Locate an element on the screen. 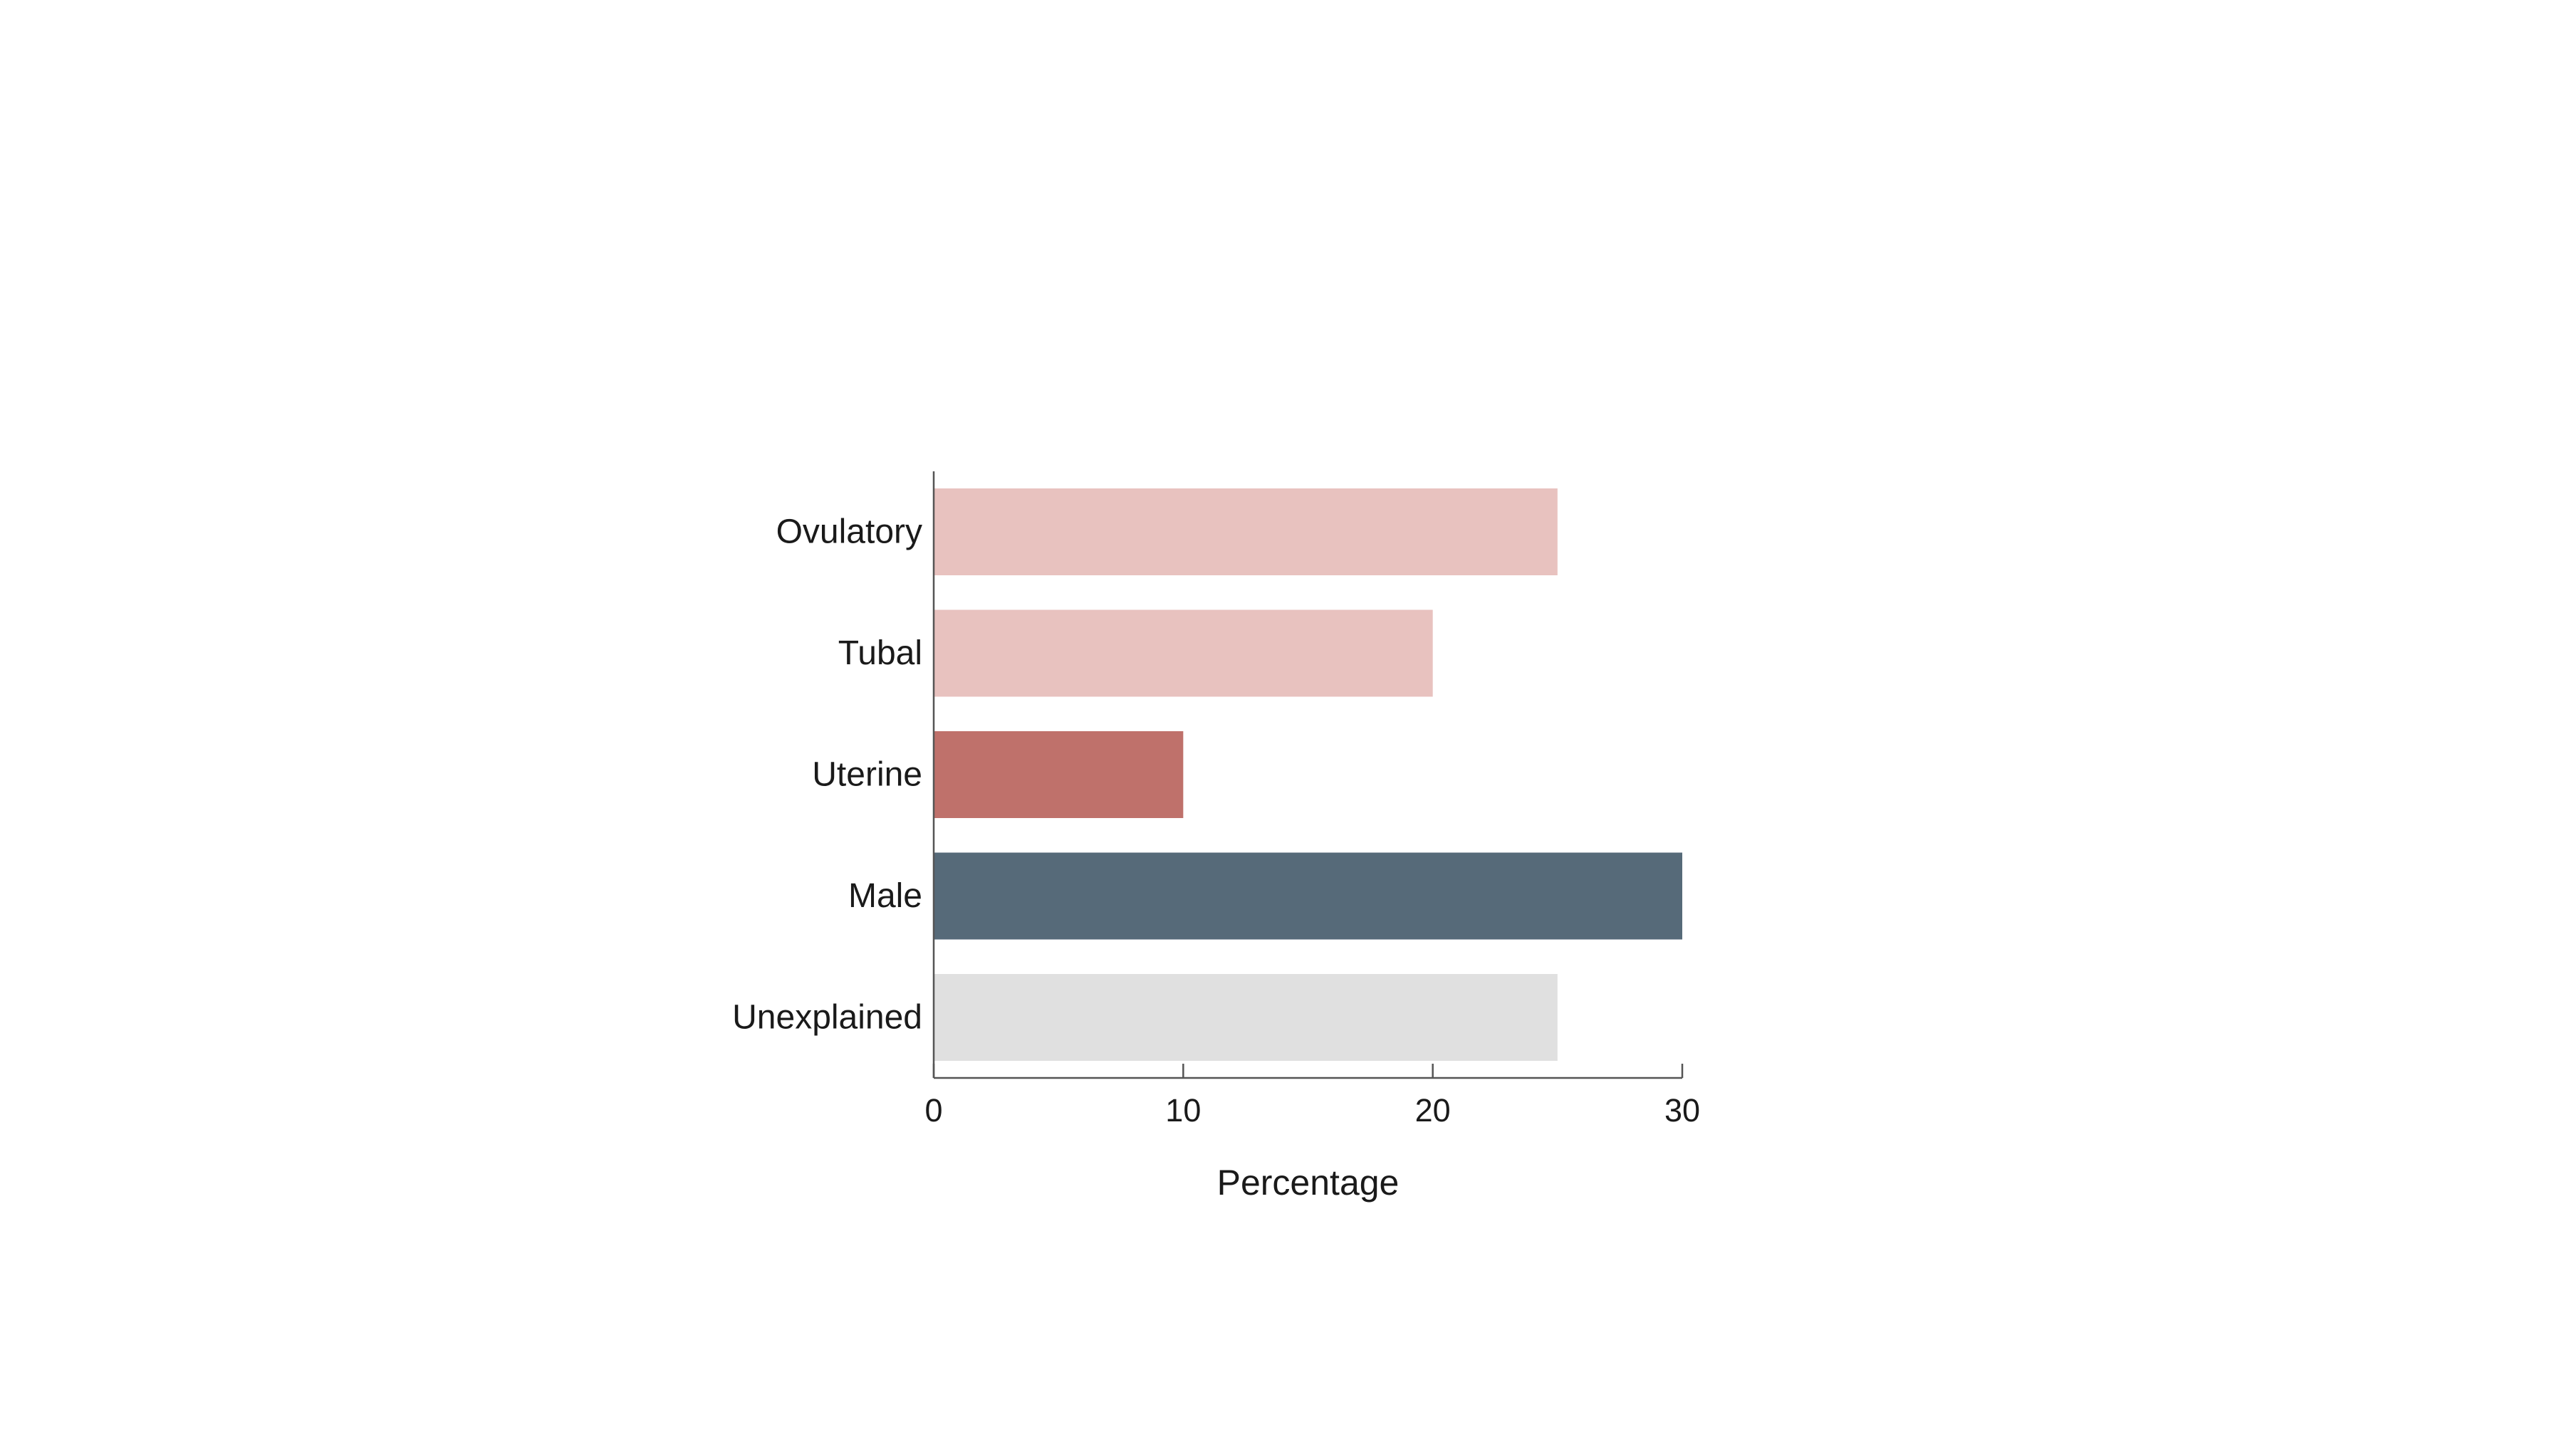 The image size is (2564, 1456). bars-layer is located at coordinates (1308, 774).